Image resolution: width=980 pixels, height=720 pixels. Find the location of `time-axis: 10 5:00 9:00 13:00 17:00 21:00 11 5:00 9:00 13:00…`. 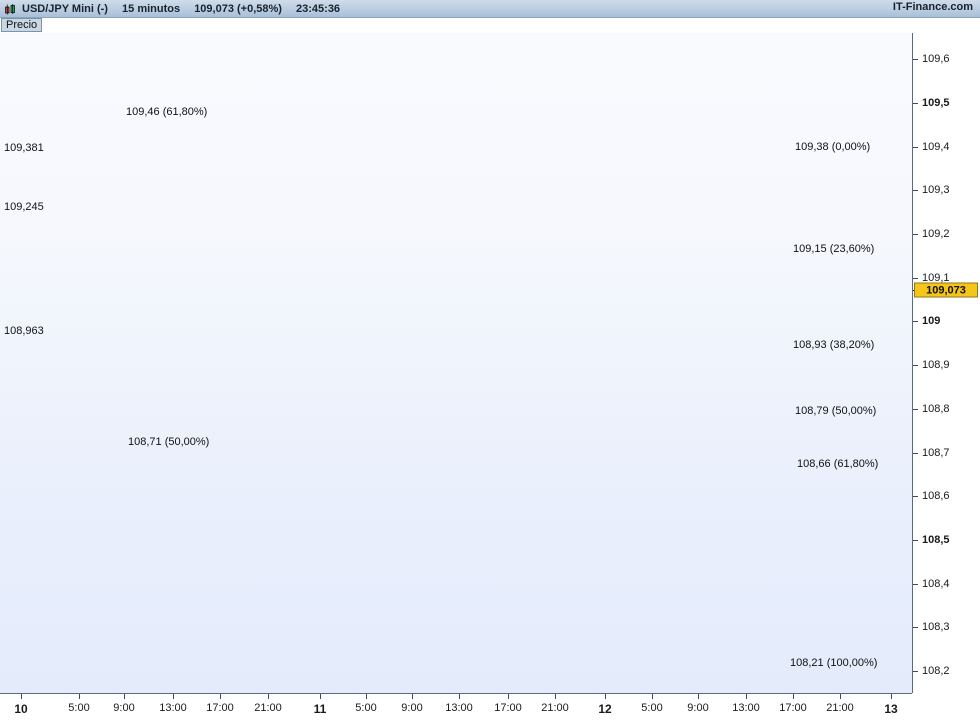

time-axis: 10 5:00 9:00 13:00 17:00 21:00 11 5:00 9:00 13:00… is located at coordinates (456, 706).